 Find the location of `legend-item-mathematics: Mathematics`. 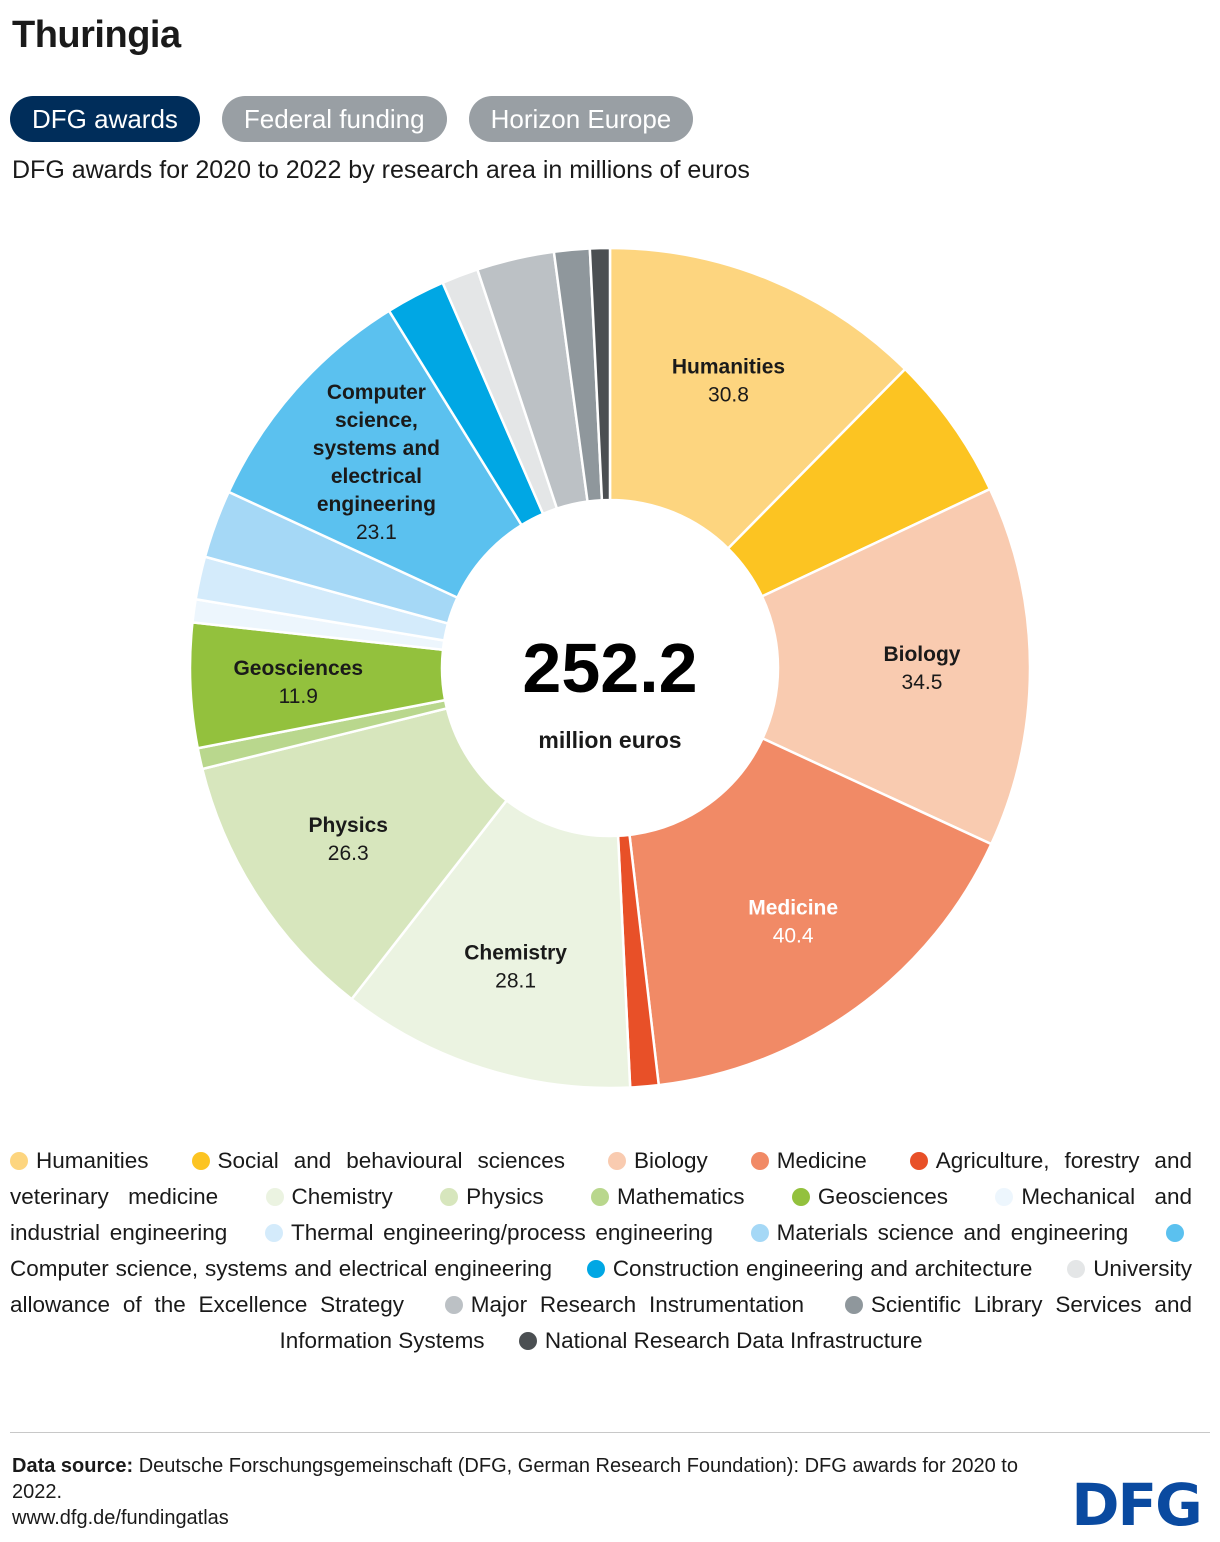

legend-item-mathematics: Mathematics is located at coordinates (668, 1196).